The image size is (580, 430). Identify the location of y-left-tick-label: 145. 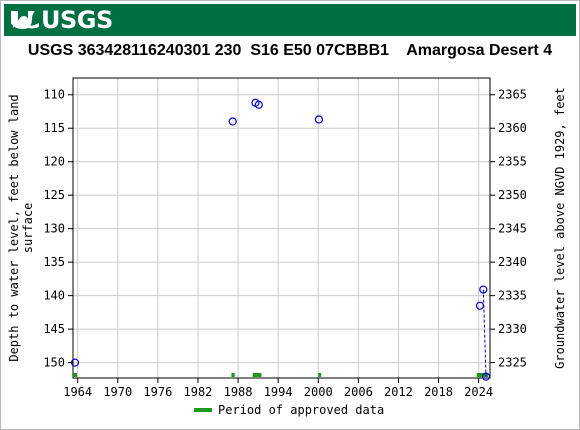
(54, 329).